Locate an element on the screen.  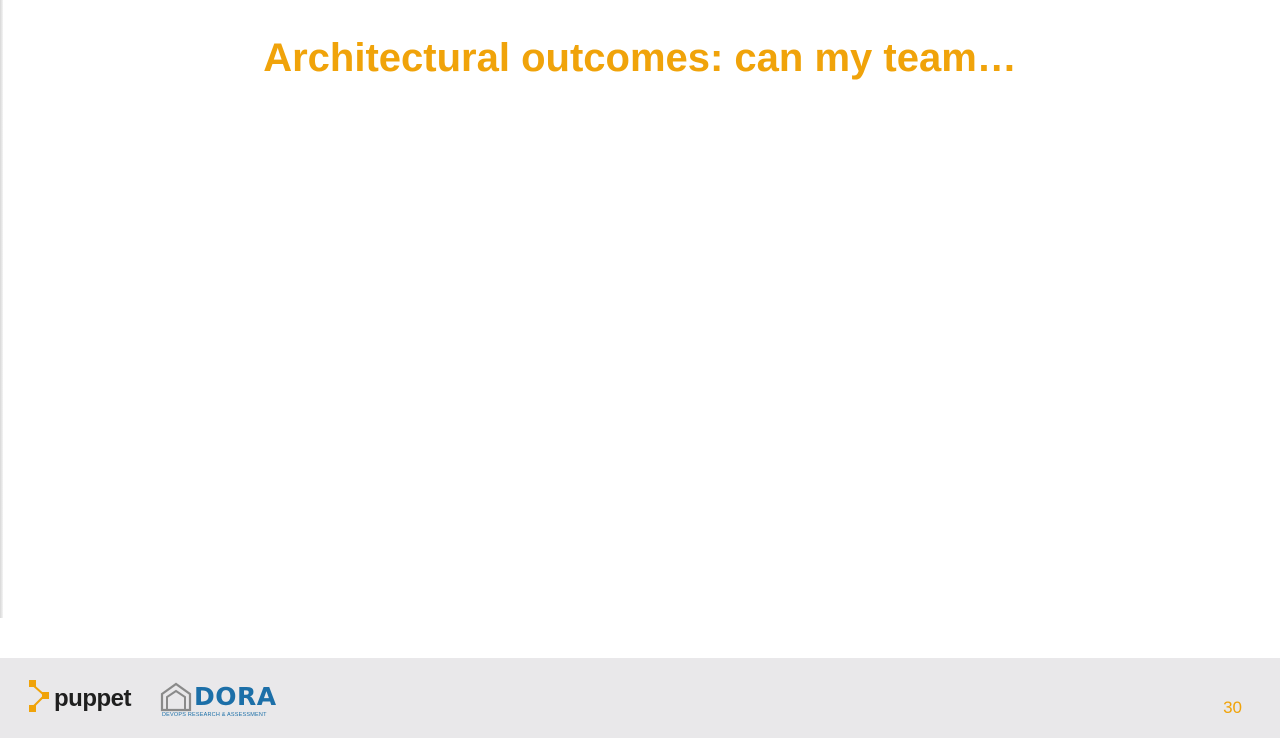
puppet-logo-icon is located at coordinates (39, 696).